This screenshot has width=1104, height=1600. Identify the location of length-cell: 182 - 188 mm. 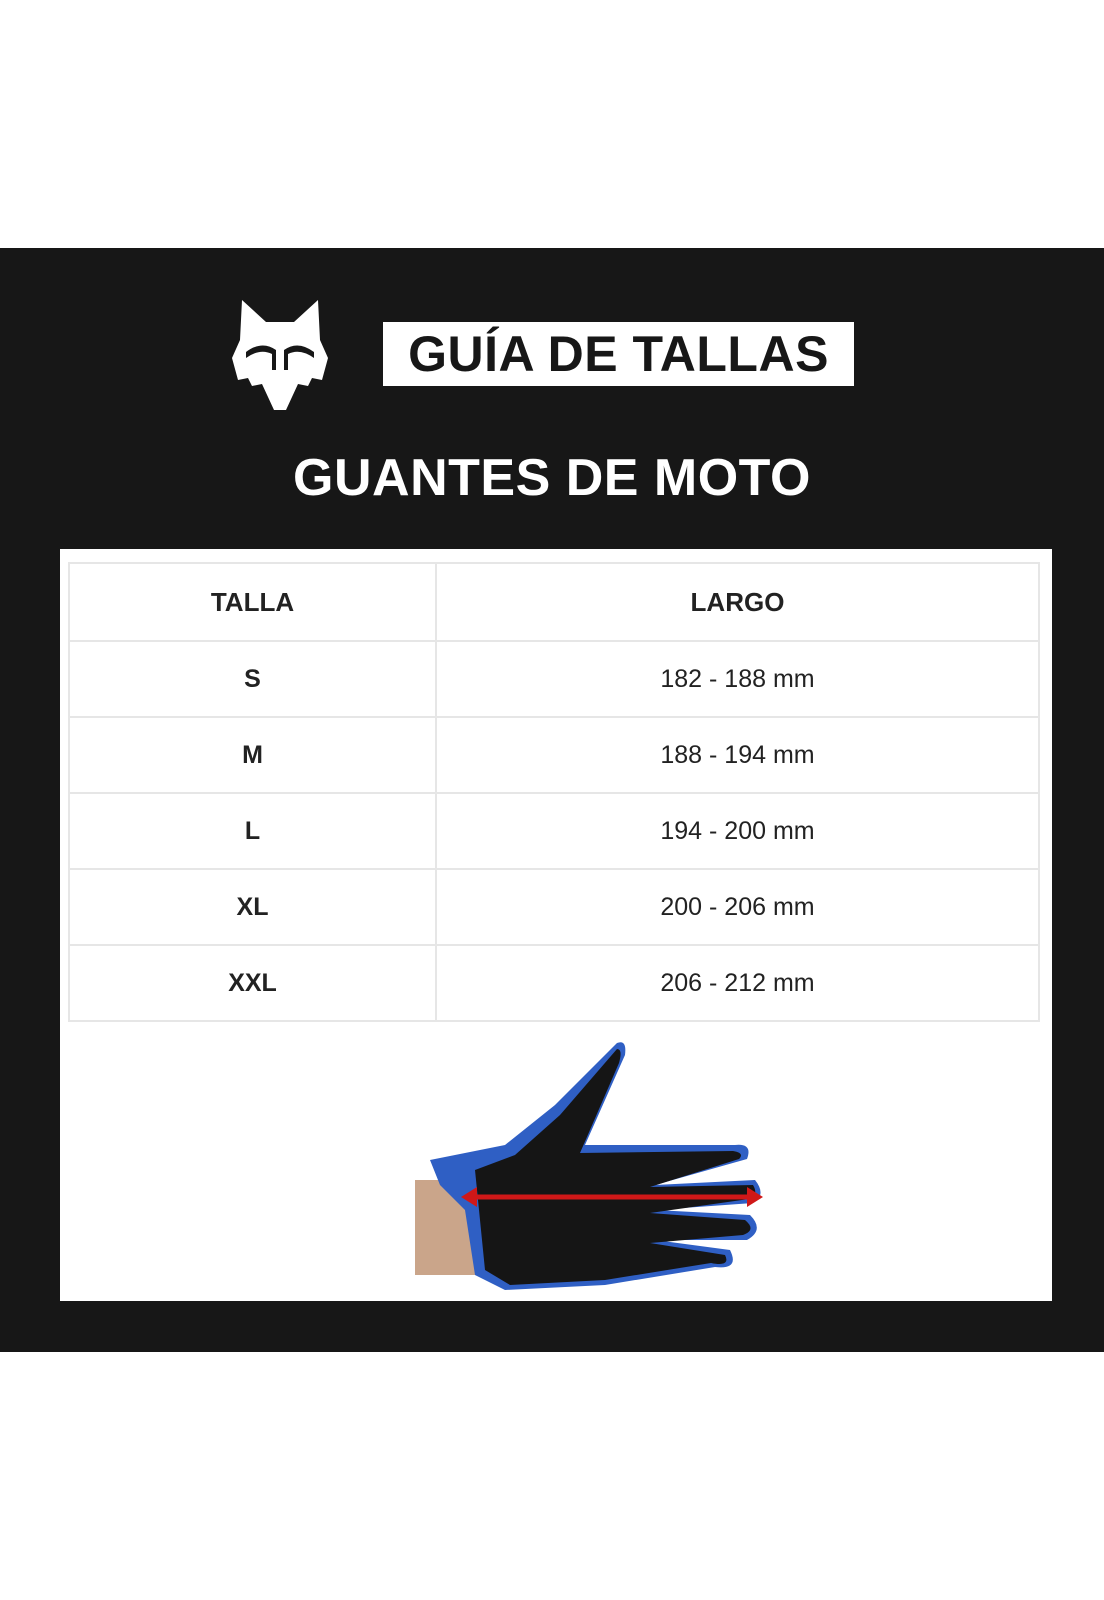
(737, 679).